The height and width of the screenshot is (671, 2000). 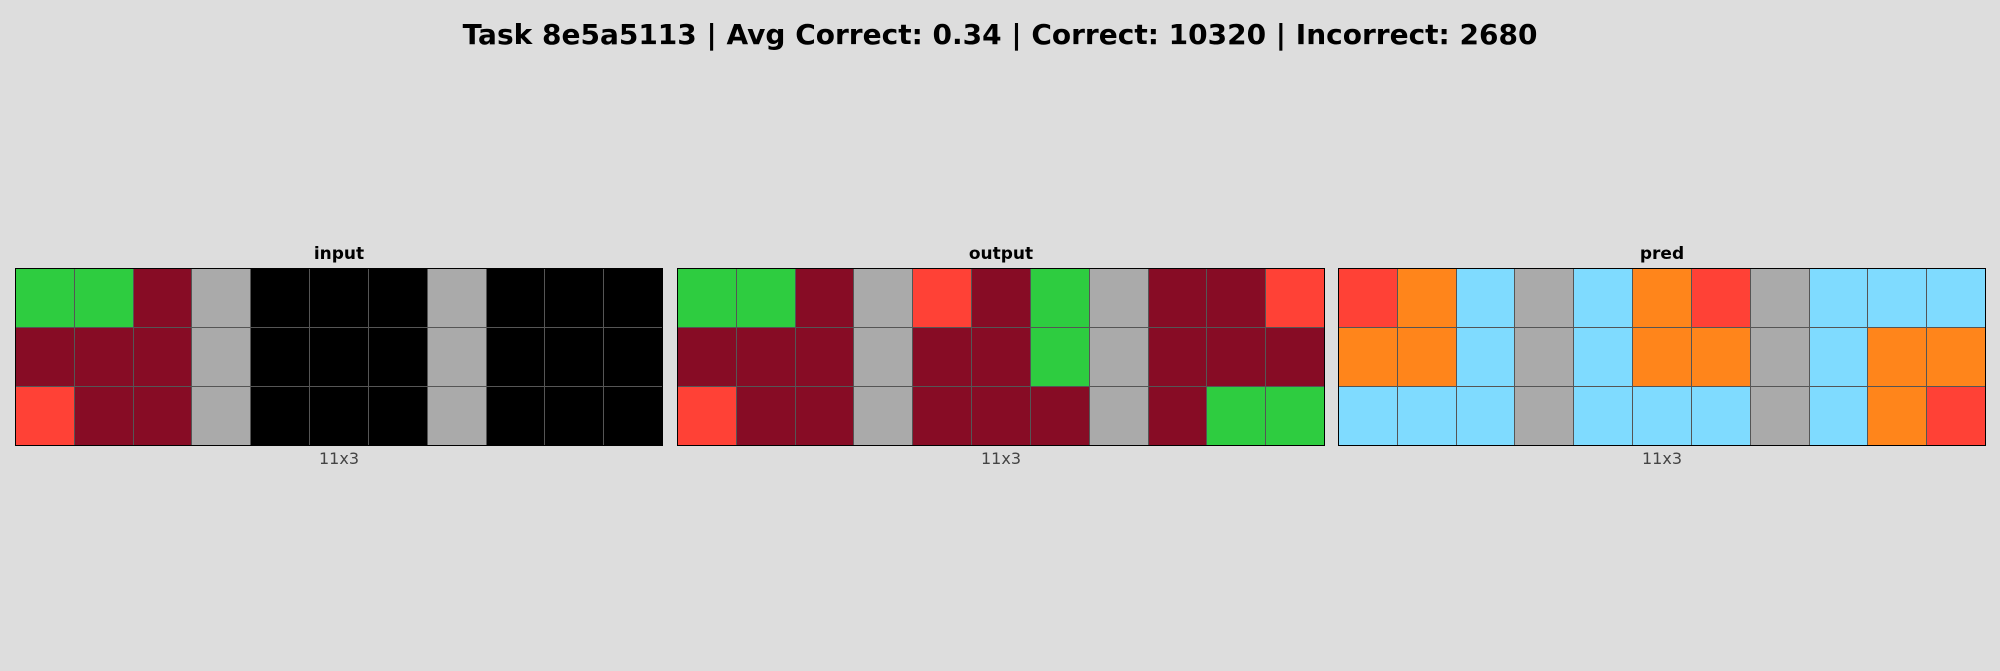 I want to click on output-grid-dimensions: 11x3, so click(x=1000, y=458).